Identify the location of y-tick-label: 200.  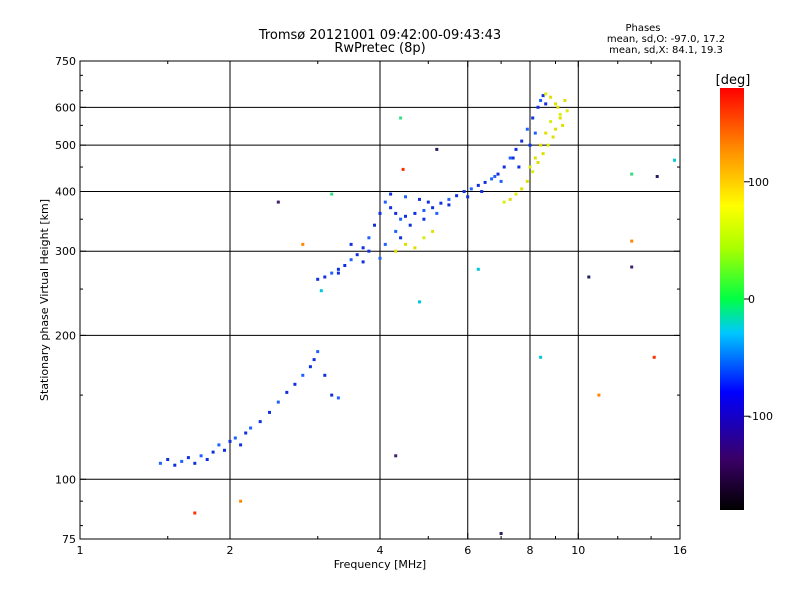
(65, 335).